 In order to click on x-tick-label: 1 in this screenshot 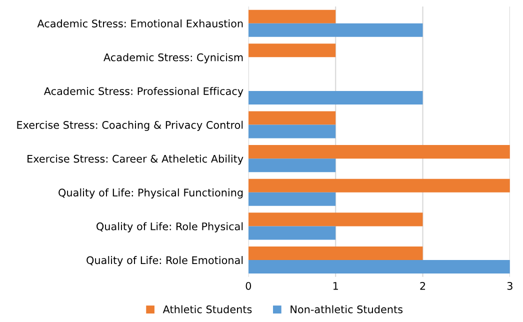, I will do `click(335, 286)`.